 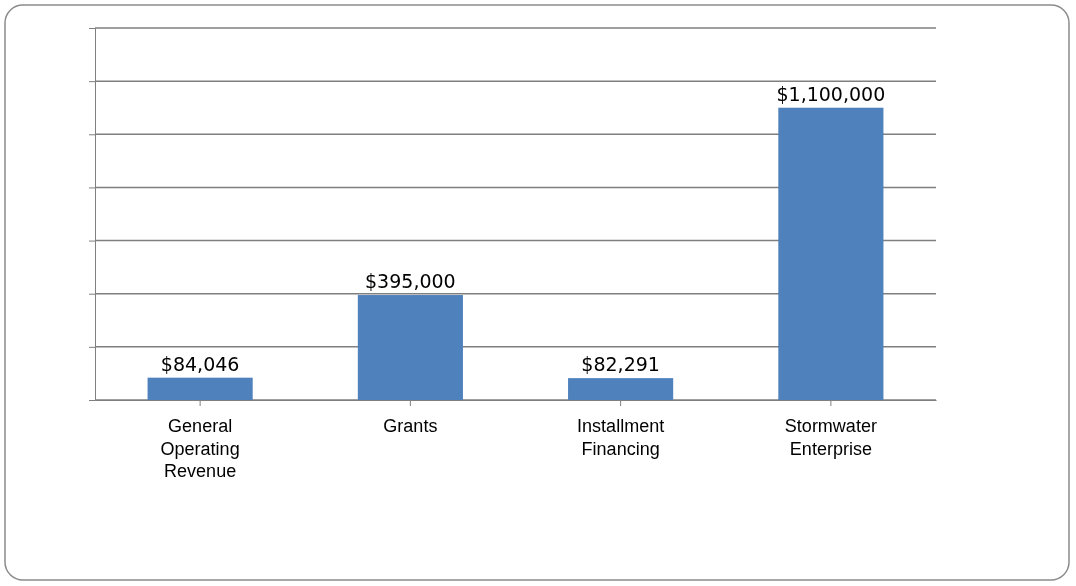 I want to click on x-tick-label: Installment Financing, so click(x=621, y=437).